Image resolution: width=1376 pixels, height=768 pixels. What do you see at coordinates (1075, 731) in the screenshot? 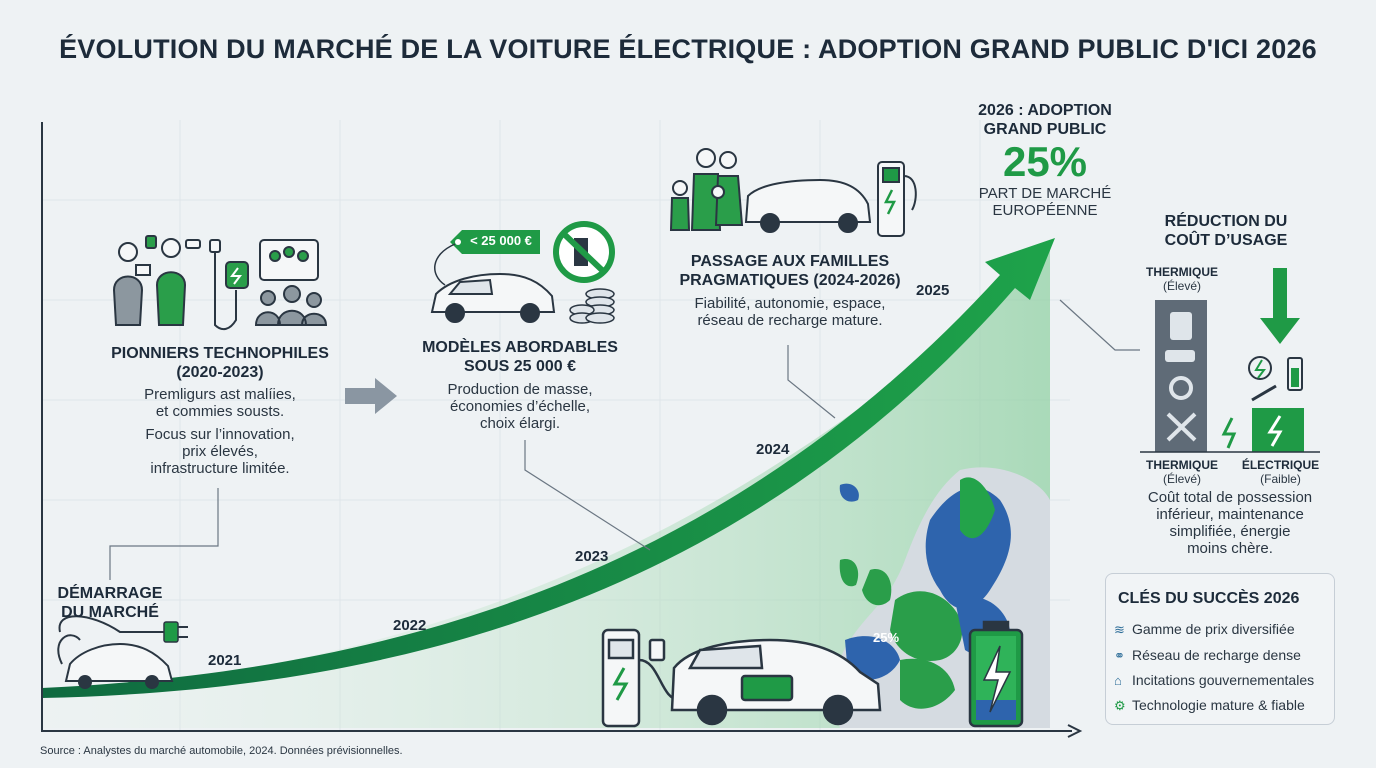
I see `x-axis-arrow-icon` at bounding box center [1075, 731].